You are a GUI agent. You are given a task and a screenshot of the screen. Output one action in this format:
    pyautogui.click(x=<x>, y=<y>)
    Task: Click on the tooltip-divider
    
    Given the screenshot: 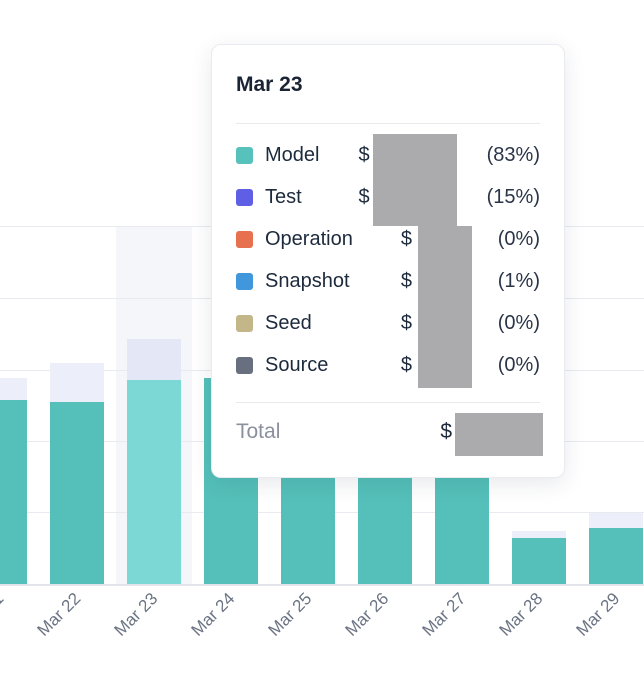 What is the action you would take?
    pyautogui.click(x=388, y=123)
    